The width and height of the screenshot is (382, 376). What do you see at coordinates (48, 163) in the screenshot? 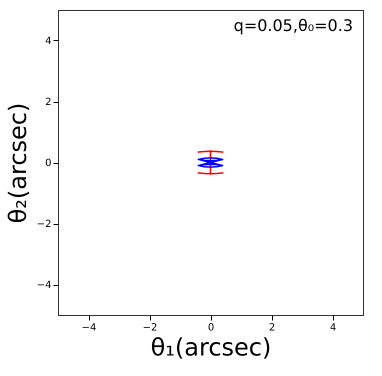
I see `y-tick-label: 0` at bounding box center [48, 163].